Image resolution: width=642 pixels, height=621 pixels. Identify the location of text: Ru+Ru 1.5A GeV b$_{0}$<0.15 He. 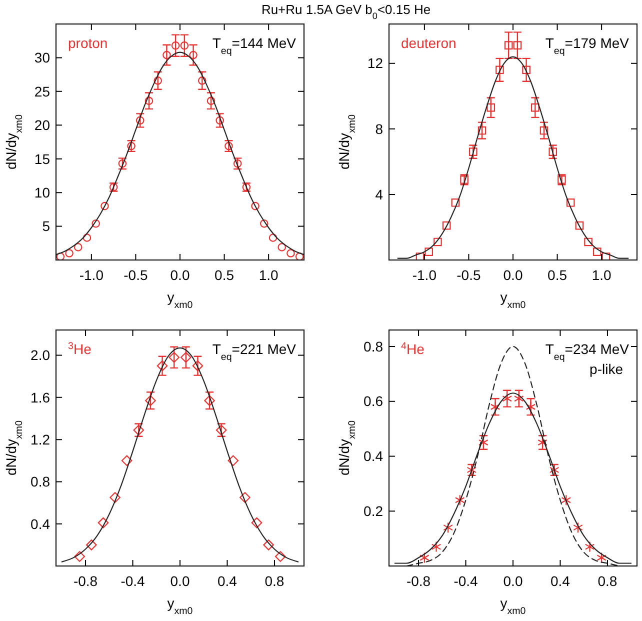
(346, 11).